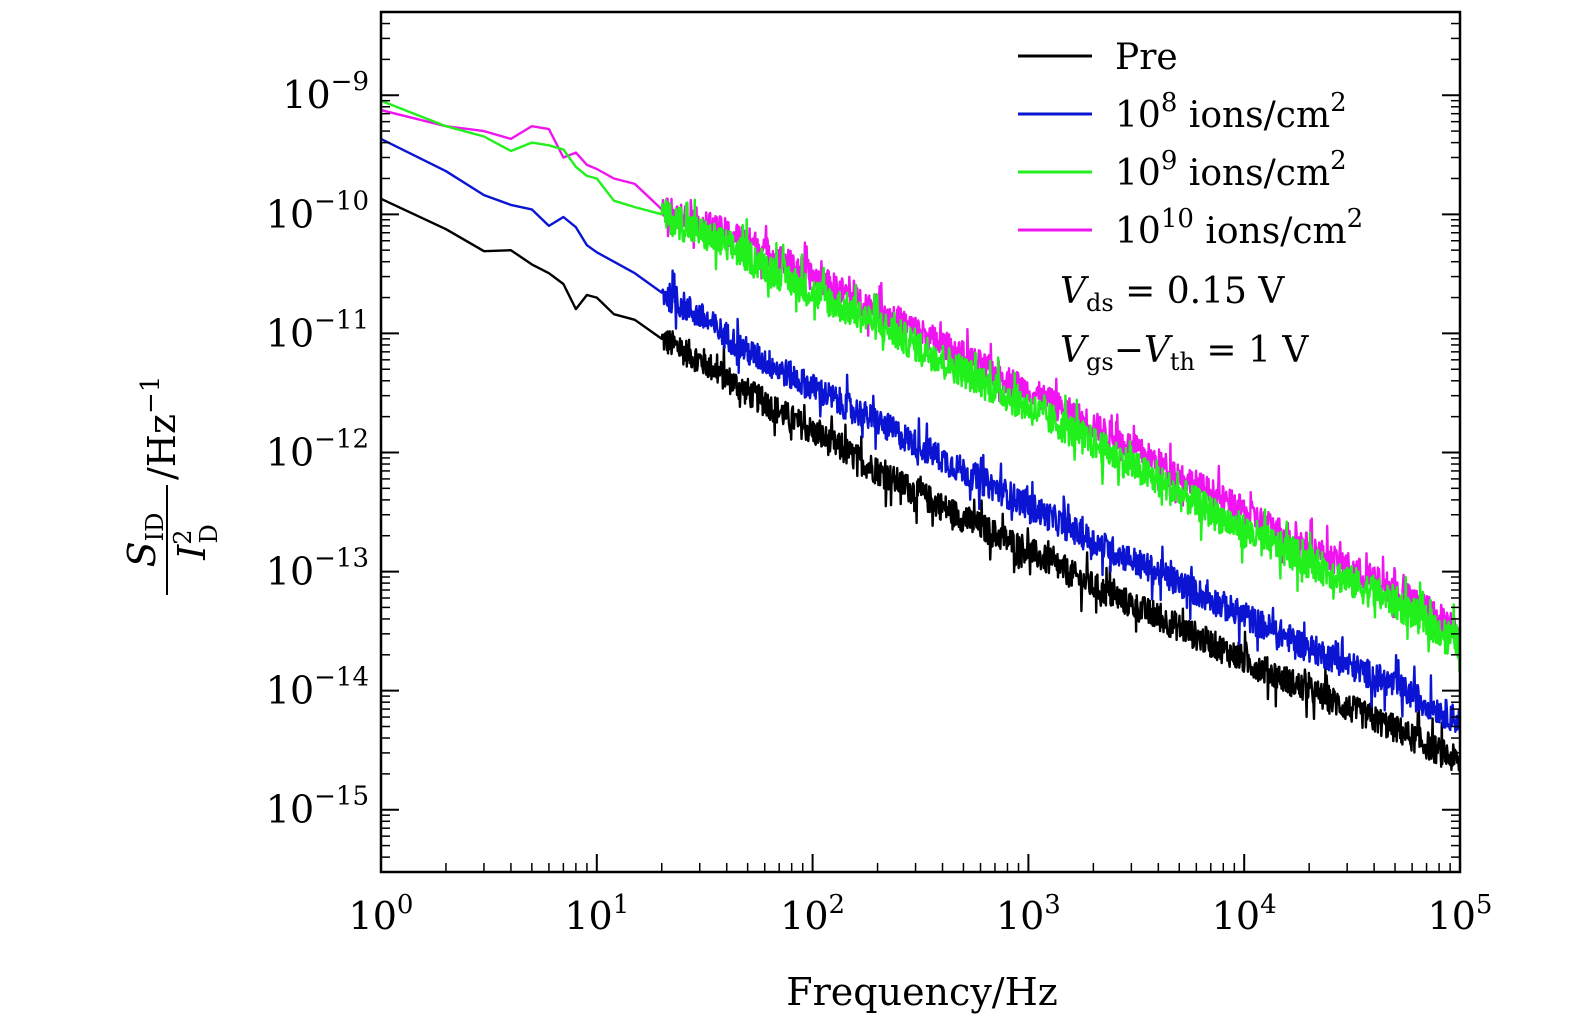 The width and height of the screenshot is (1575, 1033). I want to click on y-tick-label: 10−9, so click(325, 92).